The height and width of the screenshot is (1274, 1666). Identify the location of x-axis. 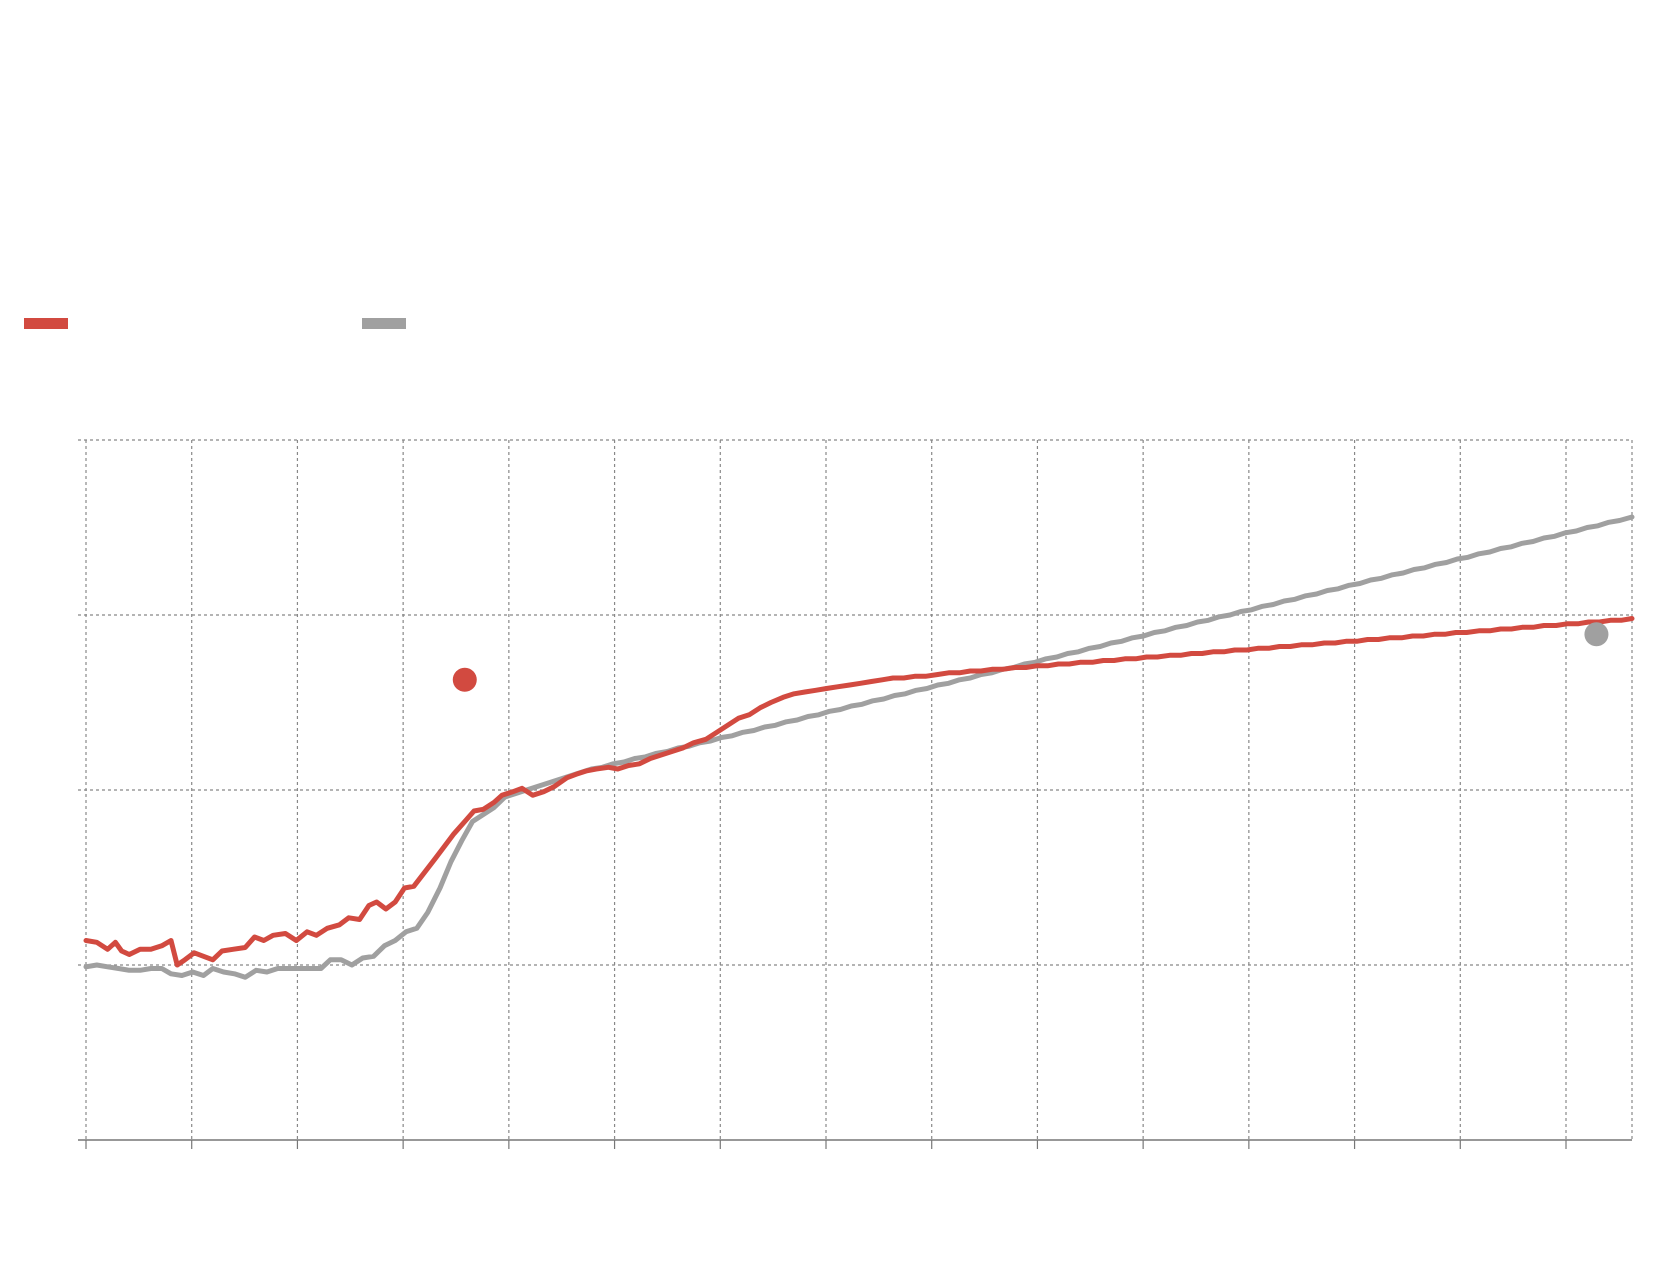
(855, 1144).